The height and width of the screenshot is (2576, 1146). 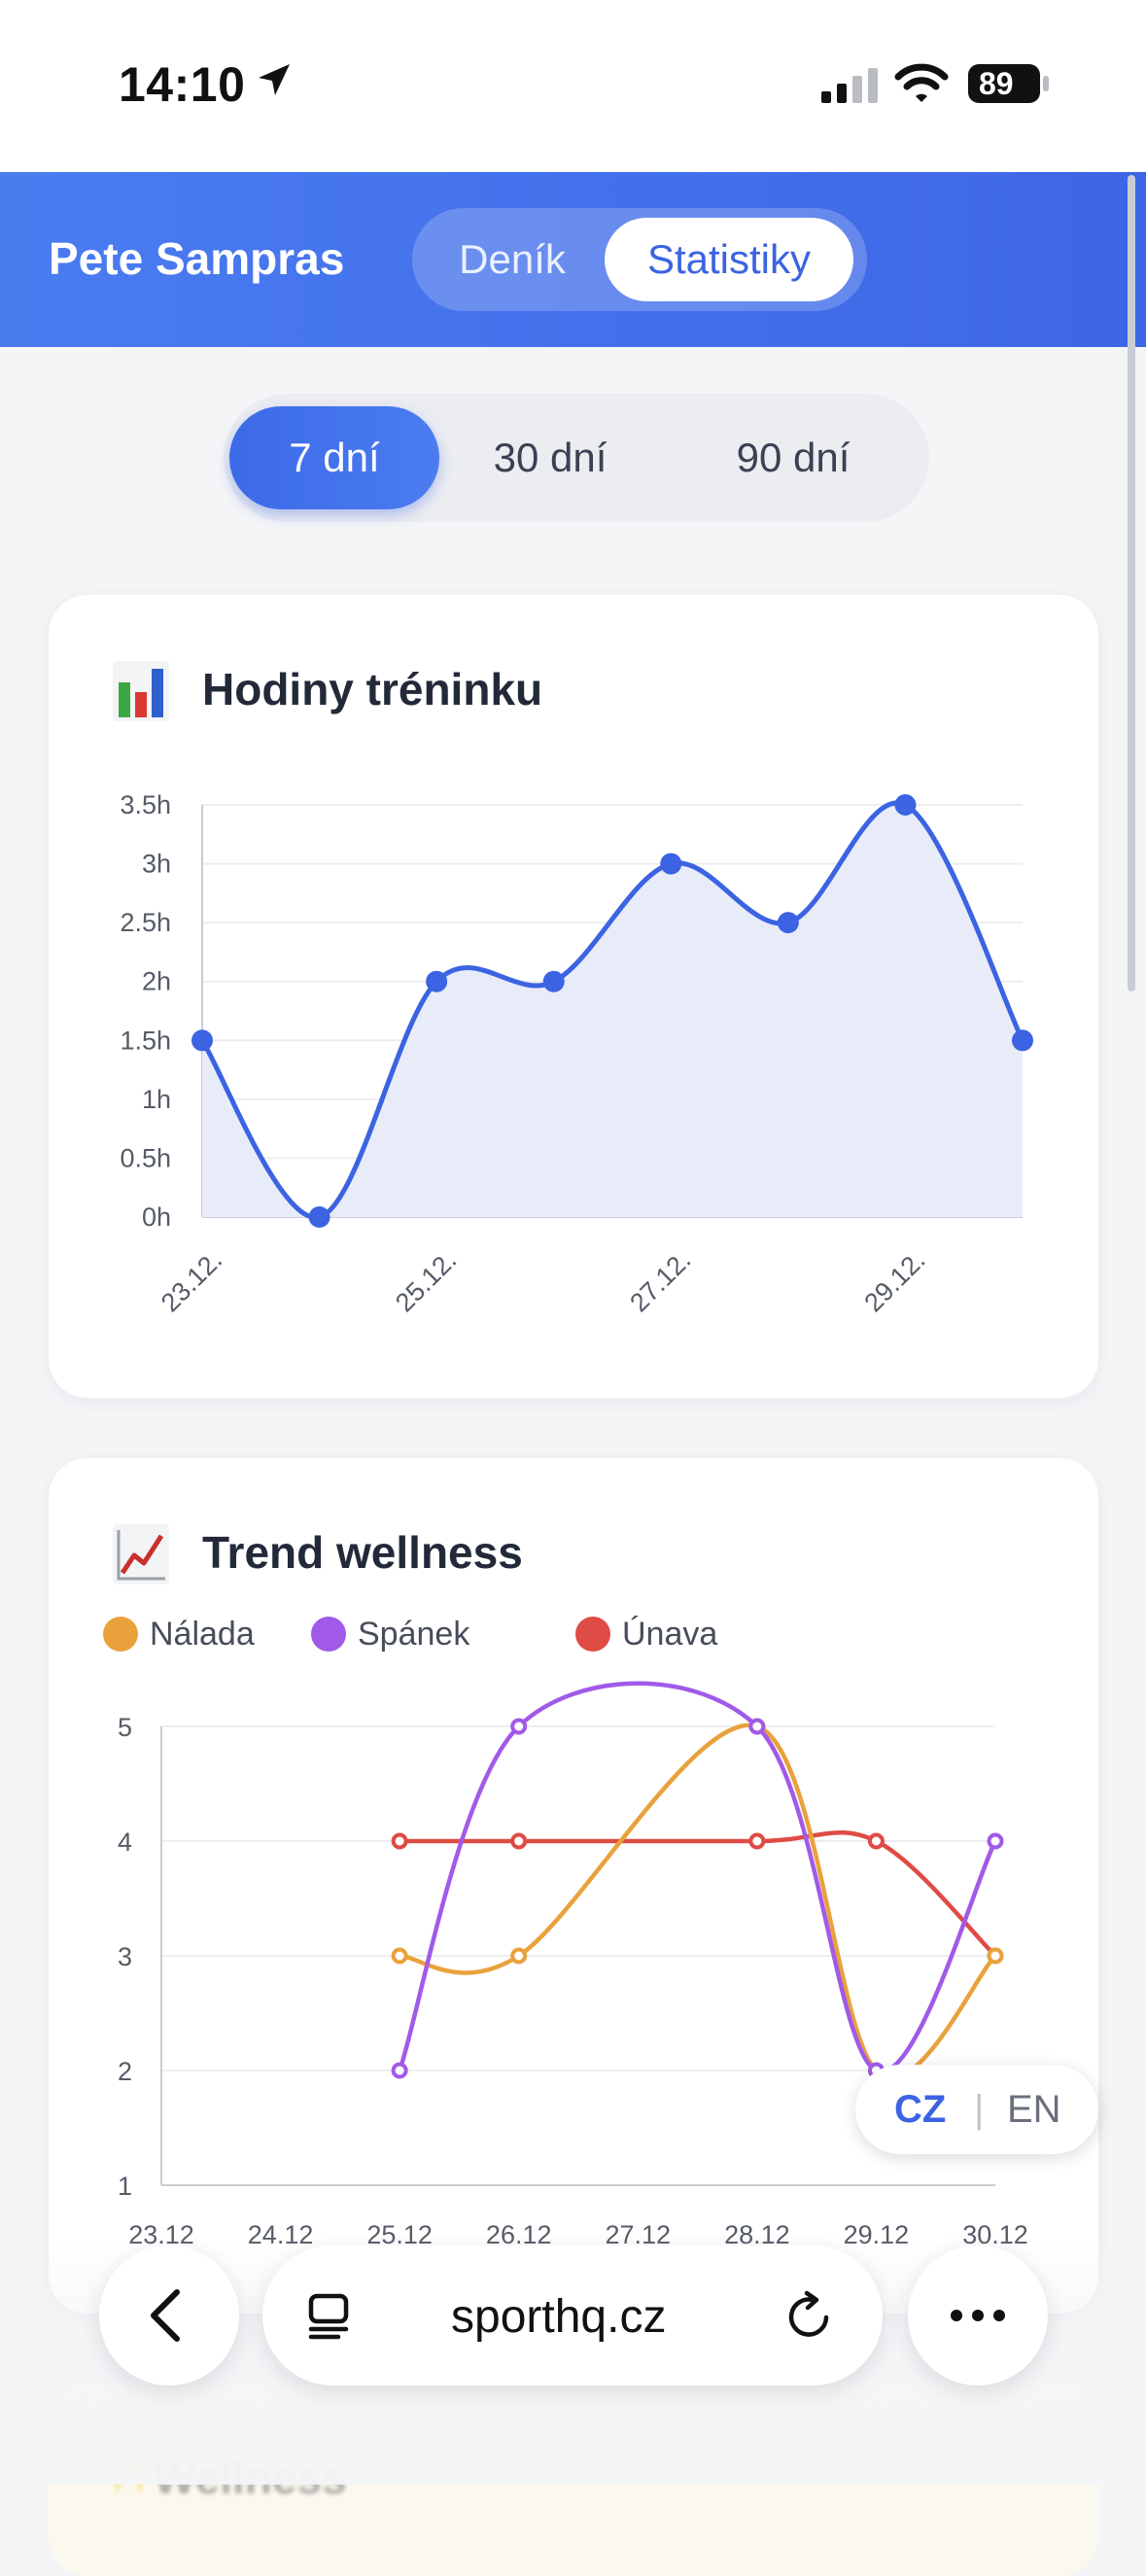 I want to click on y-tick-label: 0.5h, so click(x=146, y=1158).